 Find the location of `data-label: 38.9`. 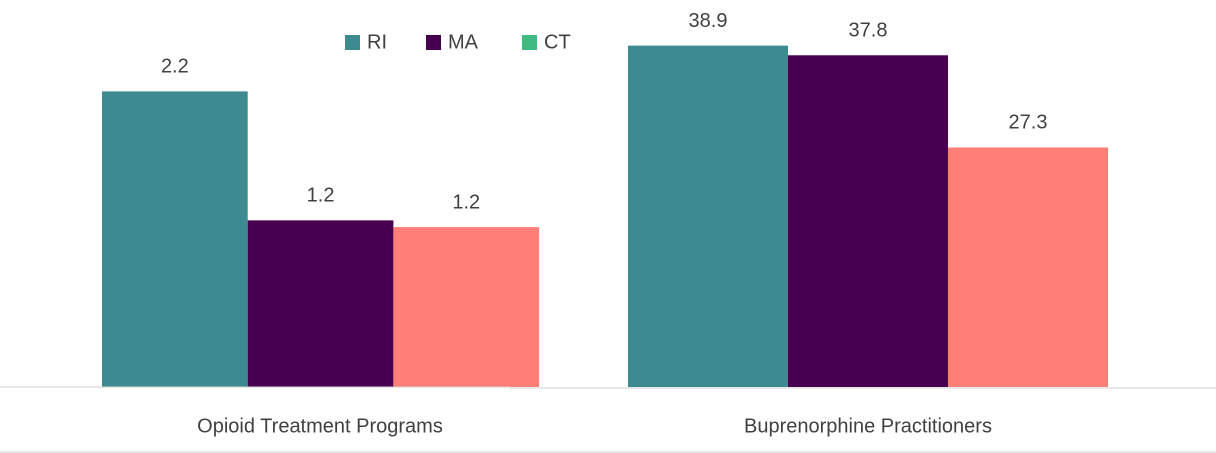

data-label: 38.9 is located at coordinates (708, 21).